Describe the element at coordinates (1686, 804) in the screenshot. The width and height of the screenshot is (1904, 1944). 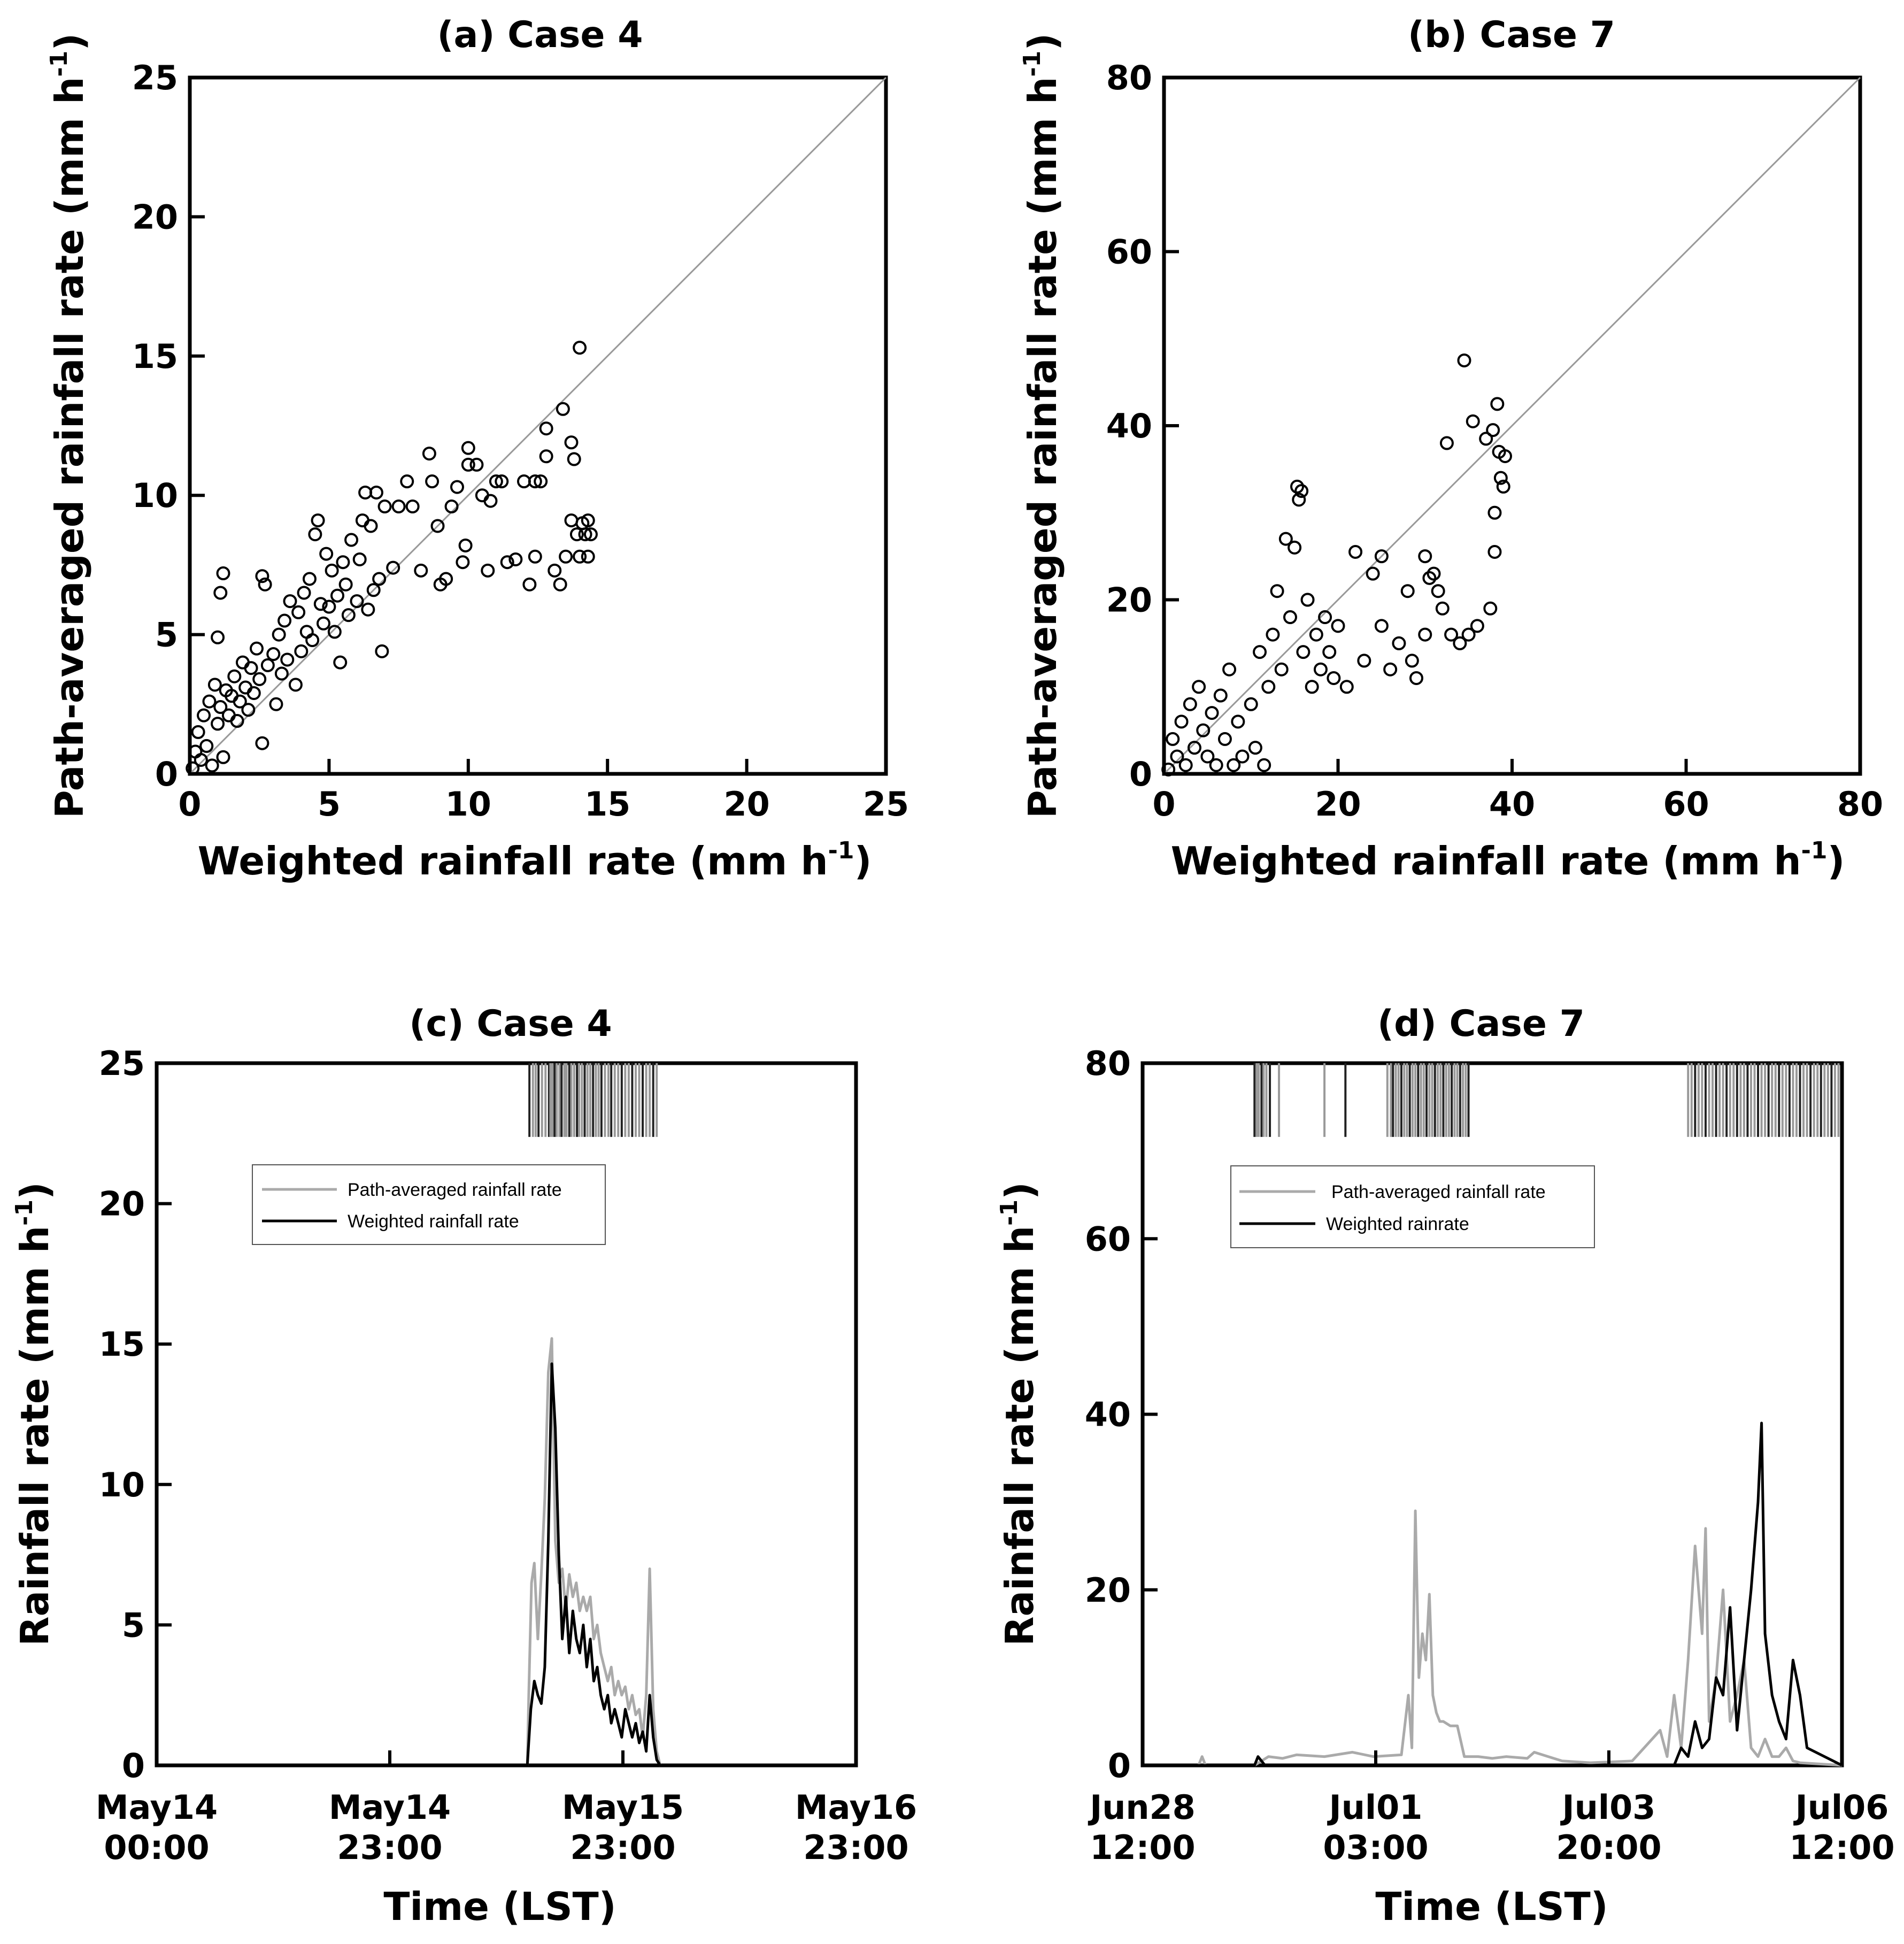
I see `panel-b-x-tick-label-3: 60` at that location.